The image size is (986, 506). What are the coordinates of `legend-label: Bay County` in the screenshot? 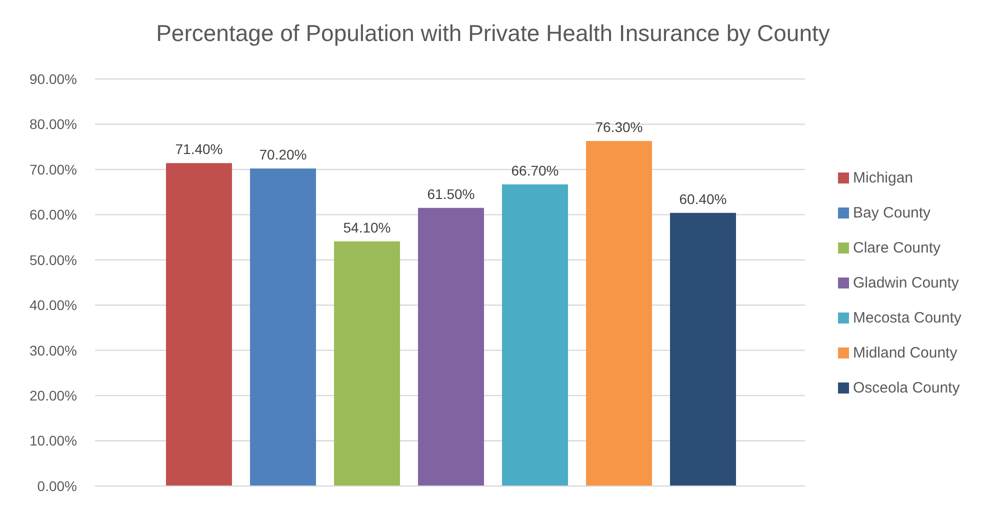 It's located at (892, 212).